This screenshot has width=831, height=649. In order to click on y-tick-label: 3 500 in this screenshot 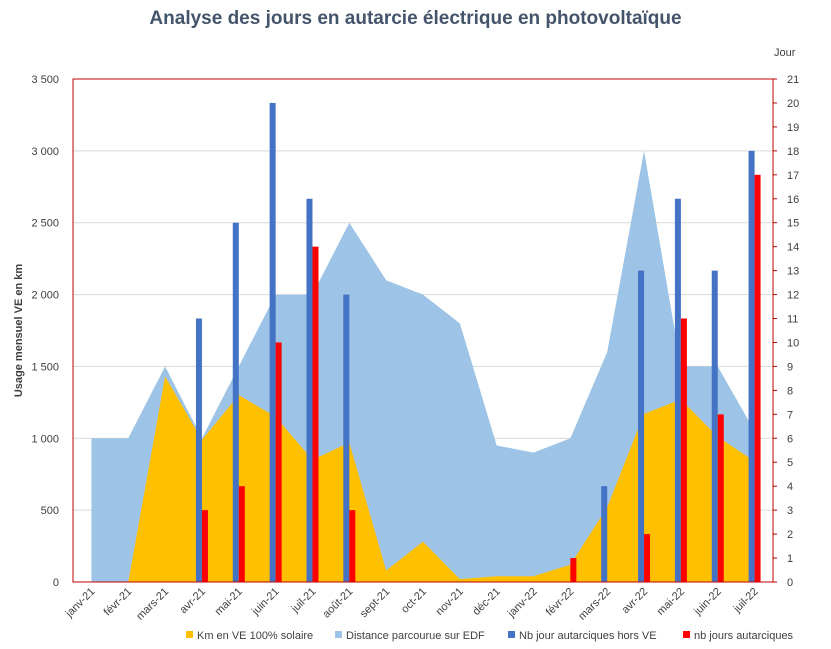, I will do `click(45, 80)`.